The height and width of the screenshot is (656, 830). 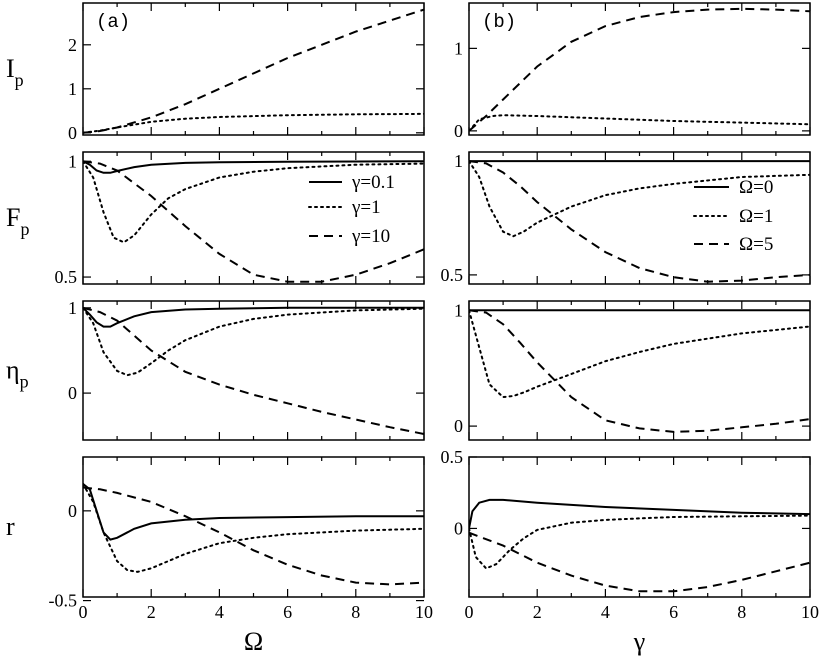 What do you see at coordinates (17, 221) in the screenshot?
I see `y-axis-title: Fp` at bounding box center [17, 221].